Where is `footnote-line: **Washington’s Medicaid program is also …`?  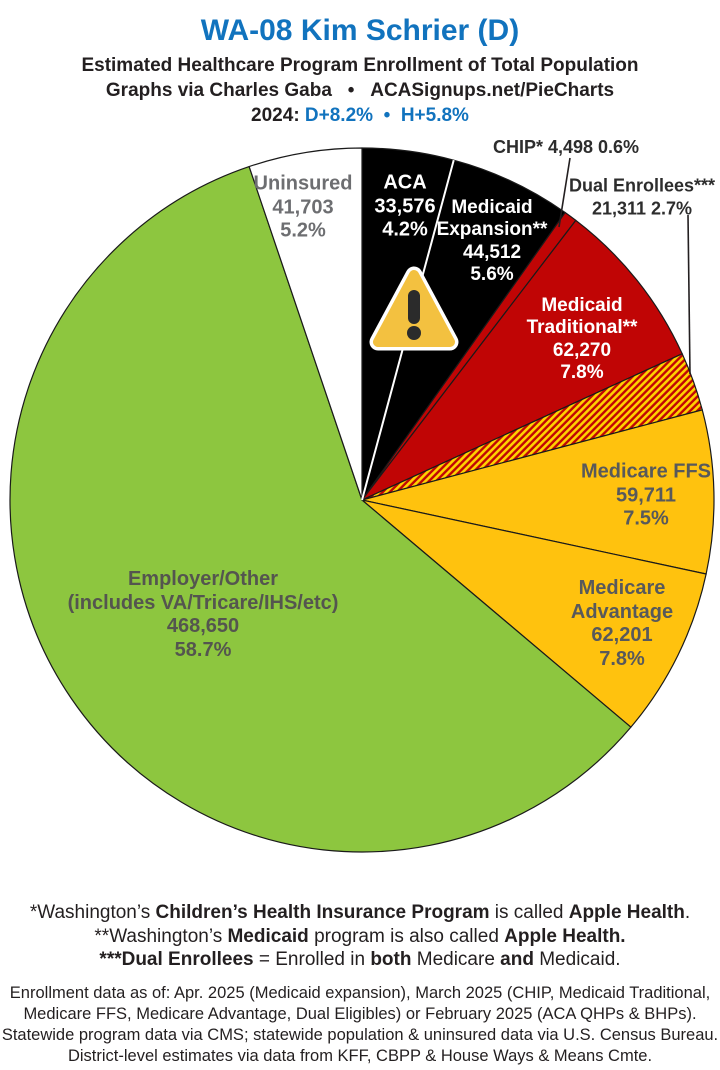 footnote-line: **Washington’s Medicaid program is also … is located at coordinates (360, 937).